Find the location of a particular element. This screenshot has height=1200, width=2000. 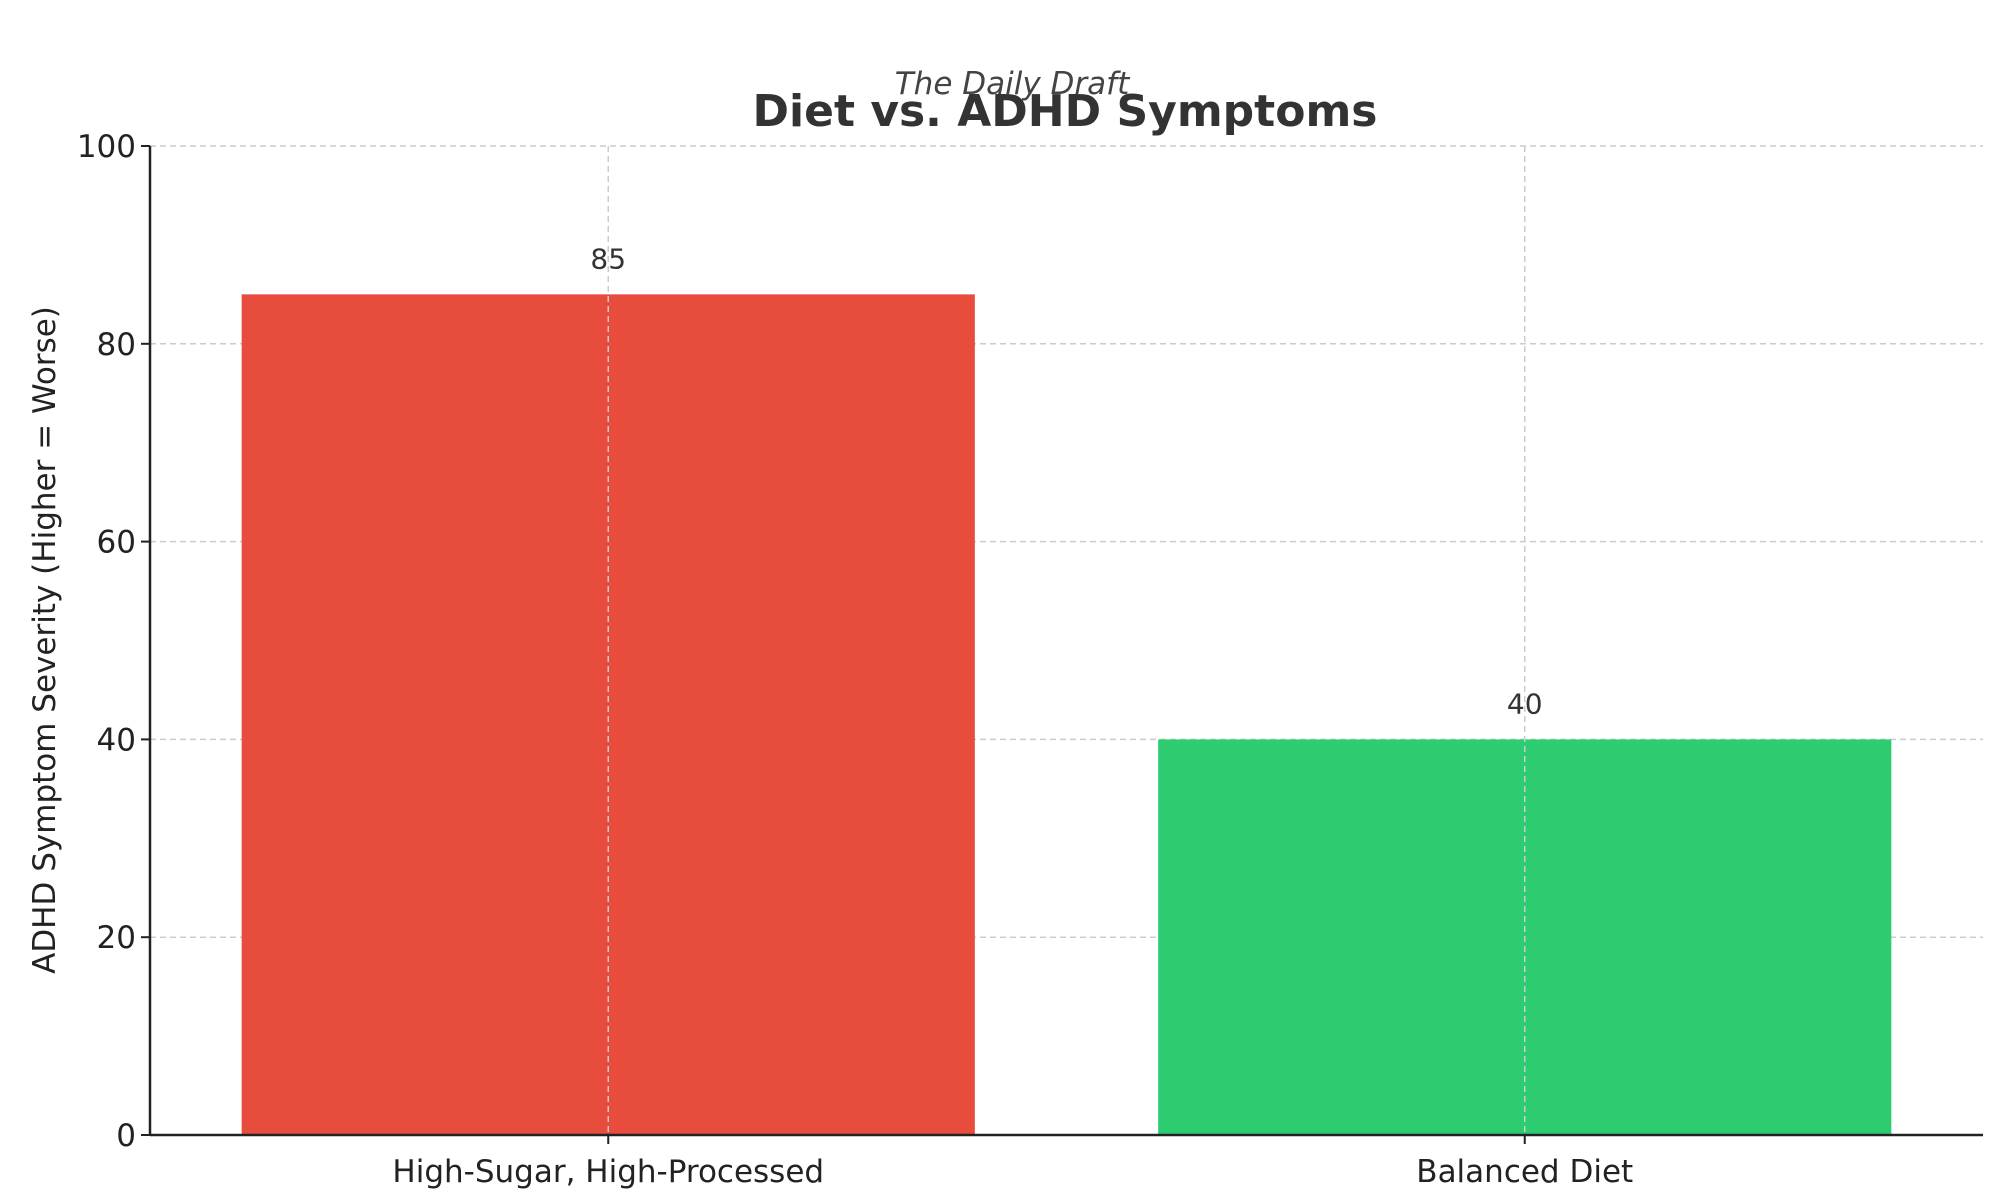

y-axis-label: ADHD Symptom Severity (Higher = Worse) is located at coordinates (45, 640).